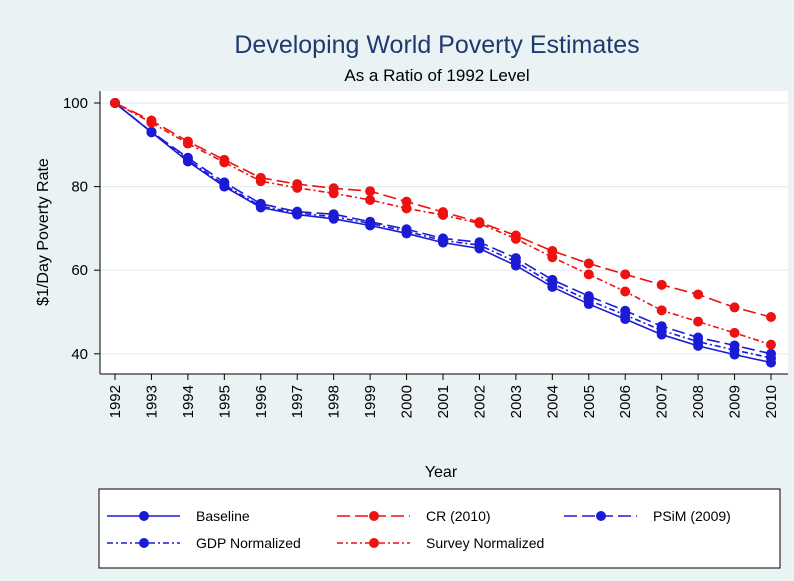 The width and height of the screenshot is (794, 581). I want to click on x-tick-label: 1994, so click(188, 401).